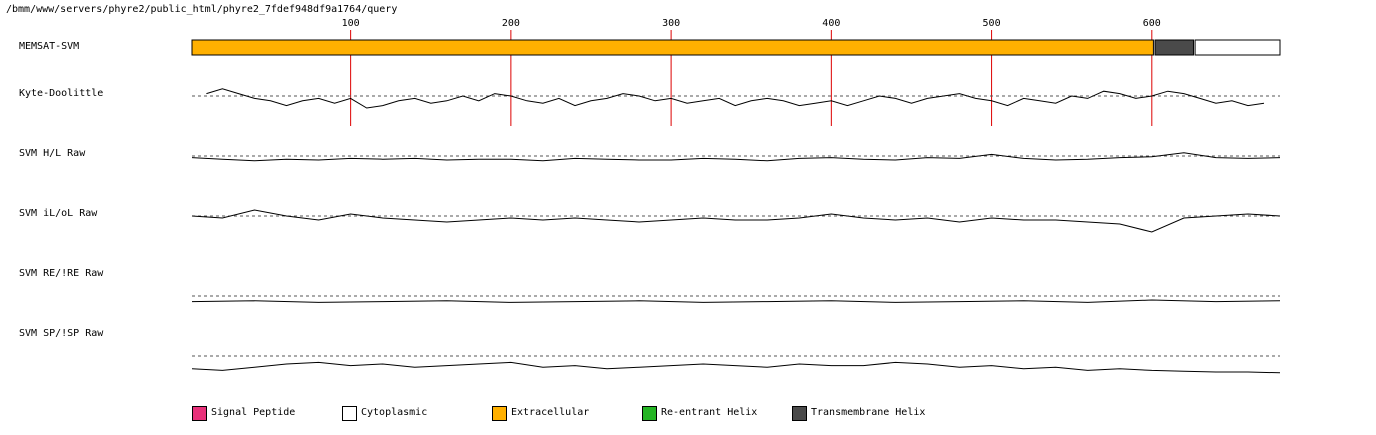 This screenshot has width=1376, height=435. Describe the element at coordinates (61, 273) in the screenshot. I see `track-label-svm-re: SVM RE/!RE Raw` at that location.